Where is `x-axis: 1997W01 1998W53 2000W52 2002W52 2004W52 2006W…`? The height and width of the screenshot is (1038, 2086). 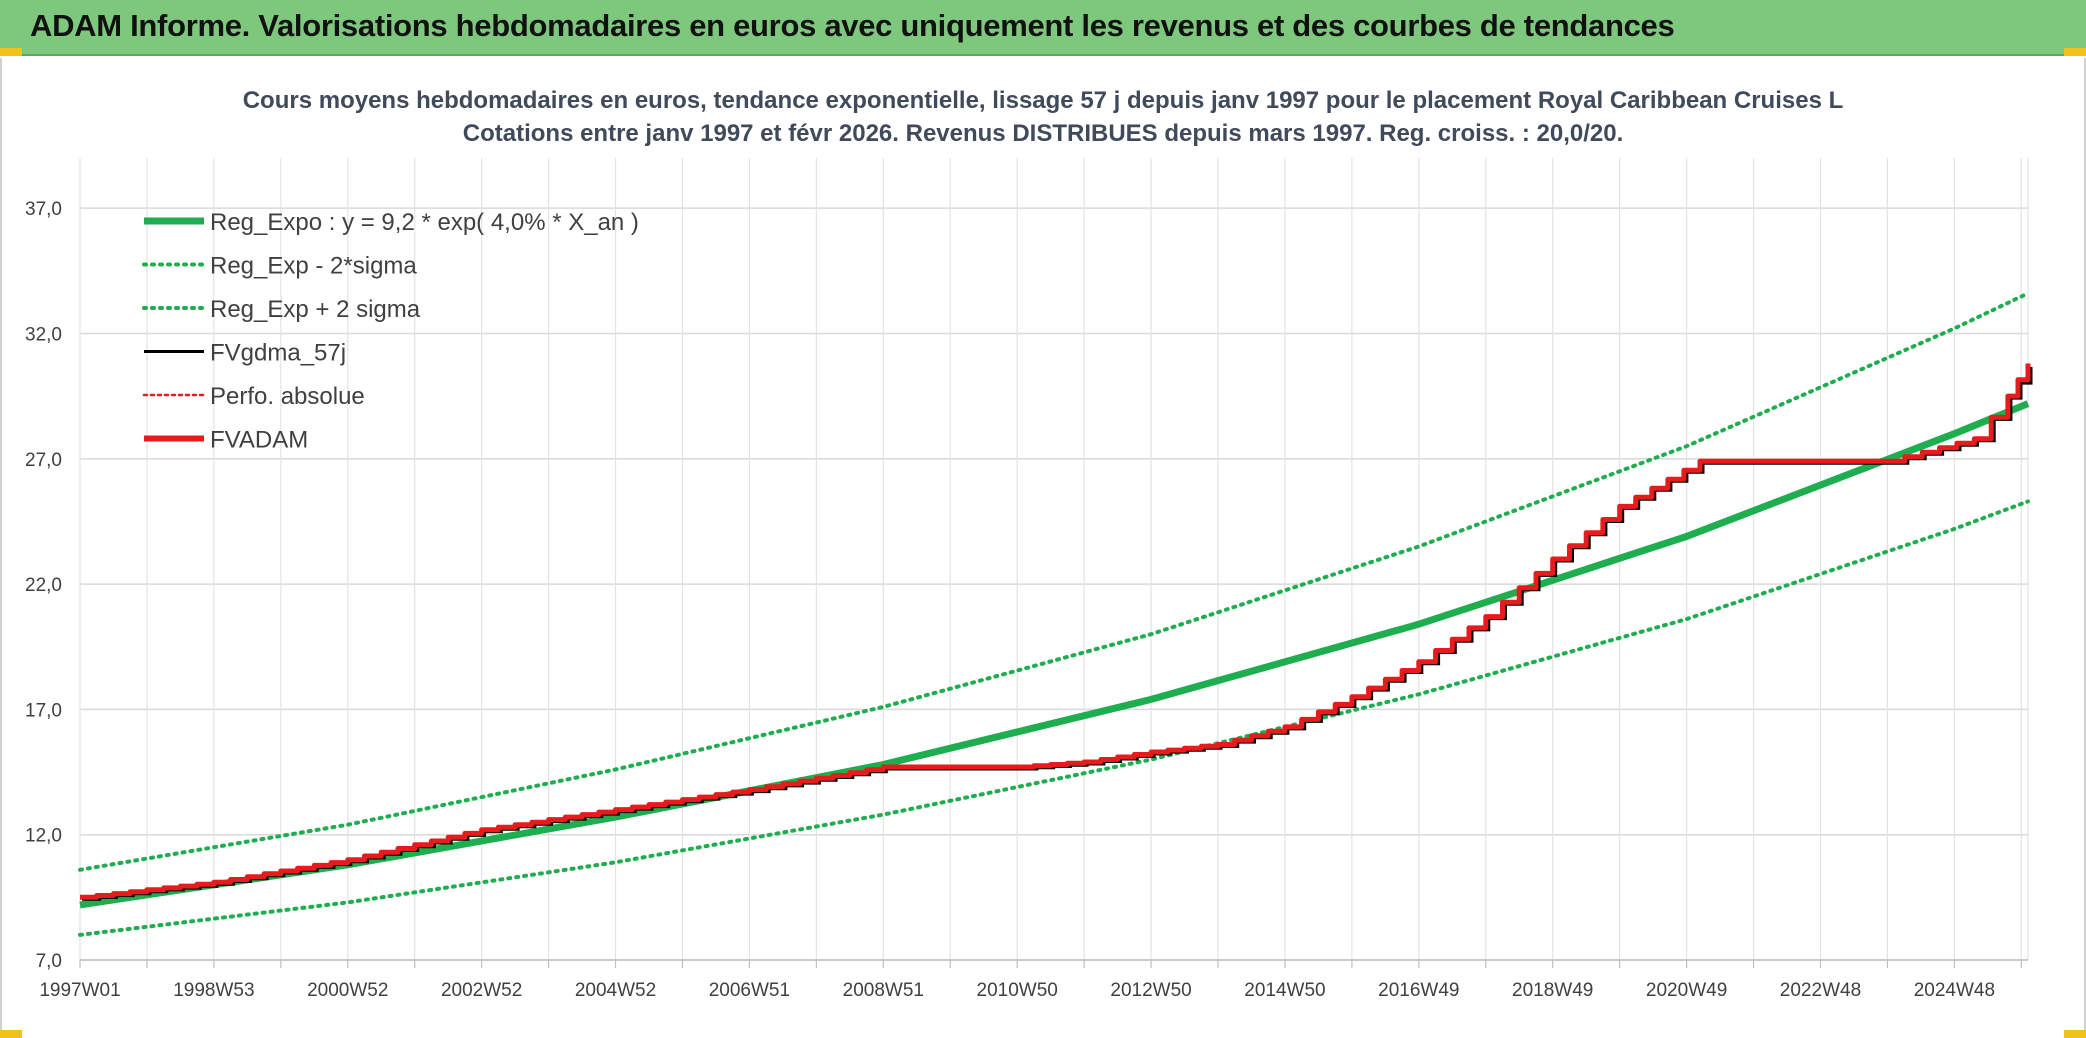
x-axis: 1997W01 1998W53 2000W52 2002W52 2004W52 2006W… is located at coordinates (1033, 980).